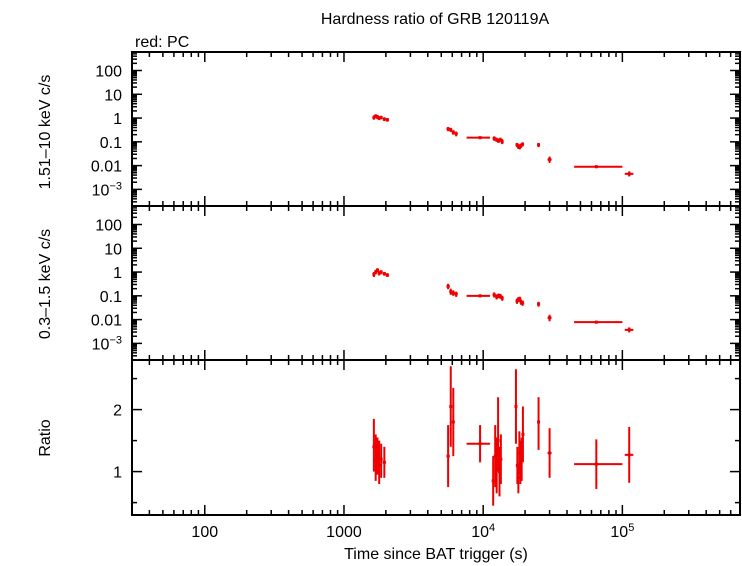  Describe the element at coordinates (412, 531) in the screenshot. I see `x-axis-tick-labels: 100 1000 10⁴ 10⁵` at that location.